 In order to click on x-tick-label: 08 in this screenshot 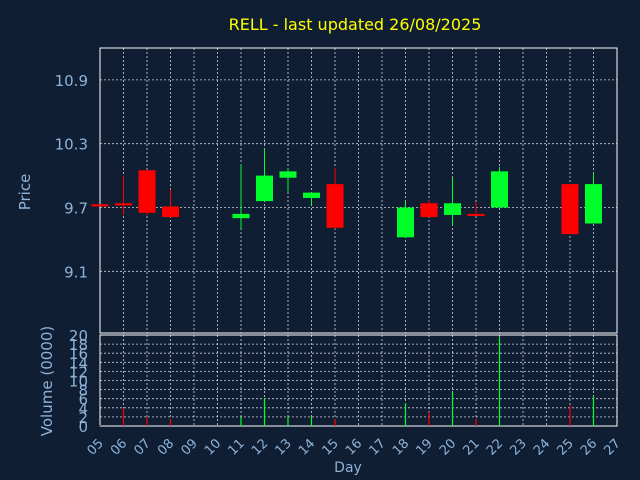, I will do `click(166, 447)`.